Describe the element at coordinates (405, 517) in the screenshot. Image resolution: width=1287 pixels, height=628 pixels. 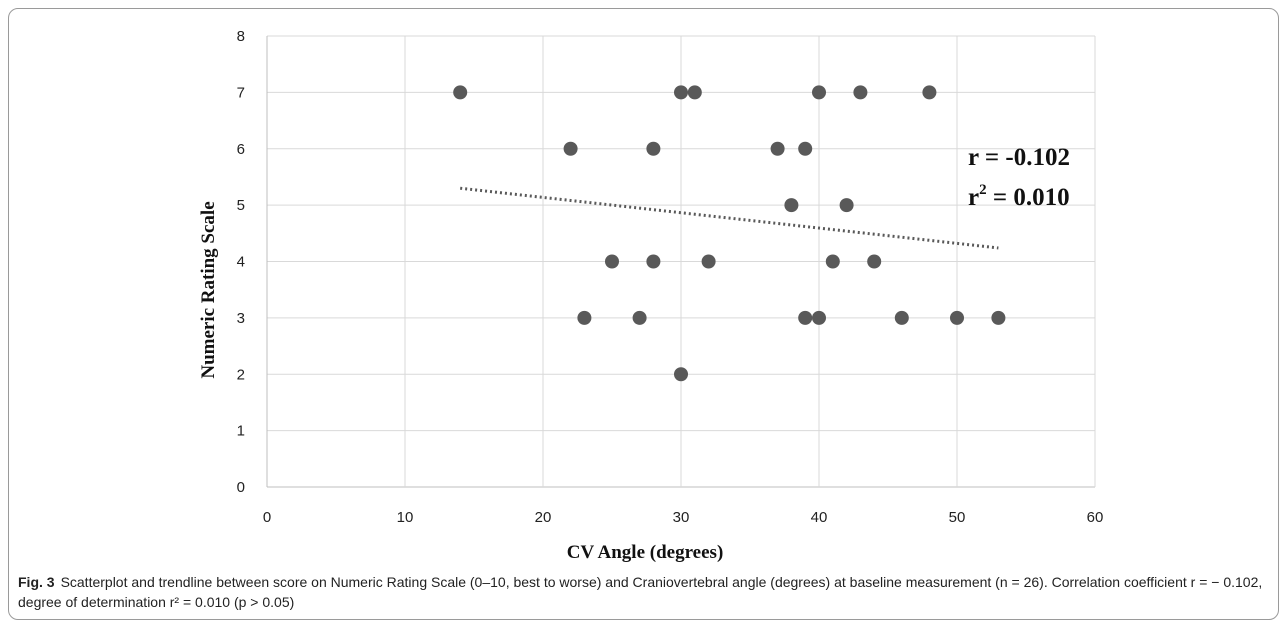
I see `x-tick-label: 10` at that location.